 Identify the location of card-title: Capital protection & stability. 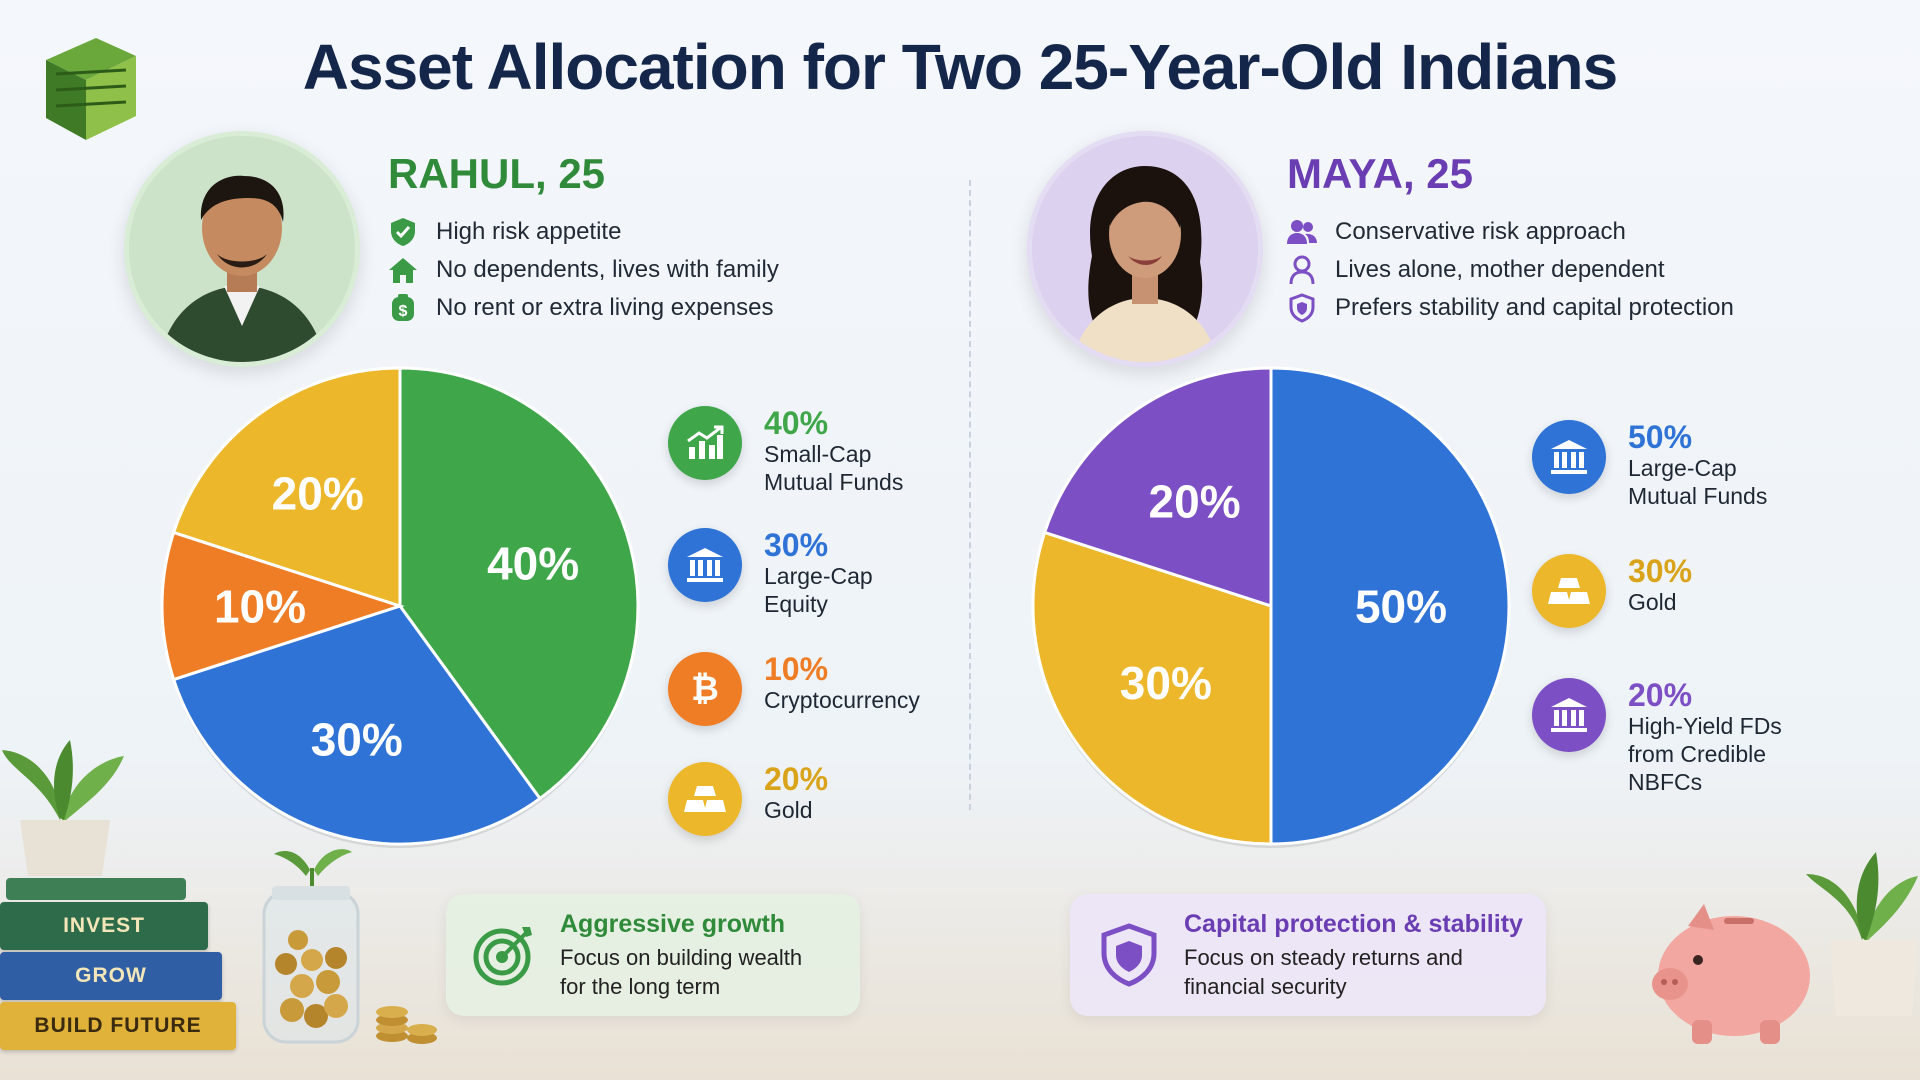
(1353, 923).